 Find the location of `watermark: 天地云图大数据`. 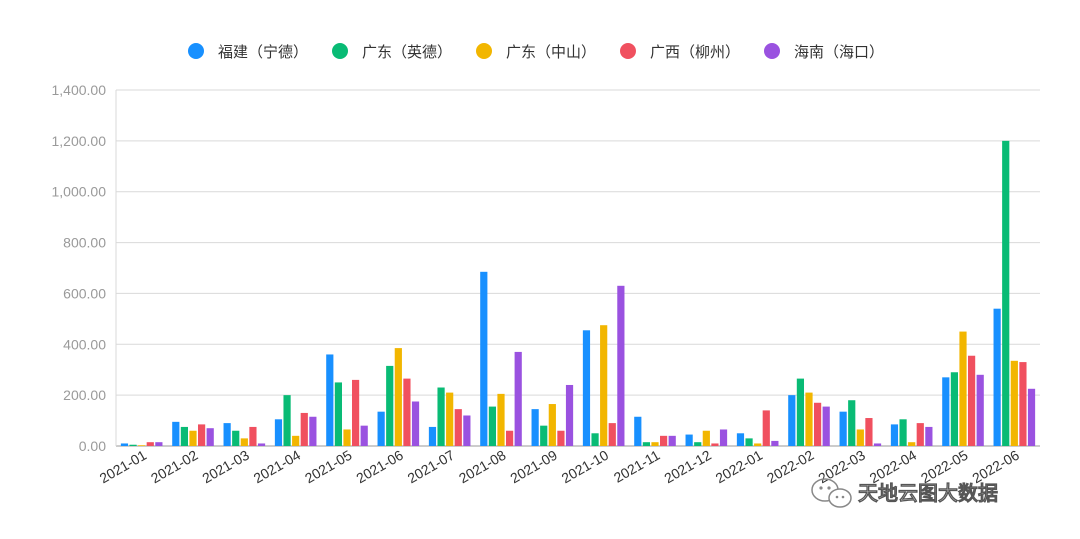

watermark: 天地云图大数据 is located at coordinates (904, 493).